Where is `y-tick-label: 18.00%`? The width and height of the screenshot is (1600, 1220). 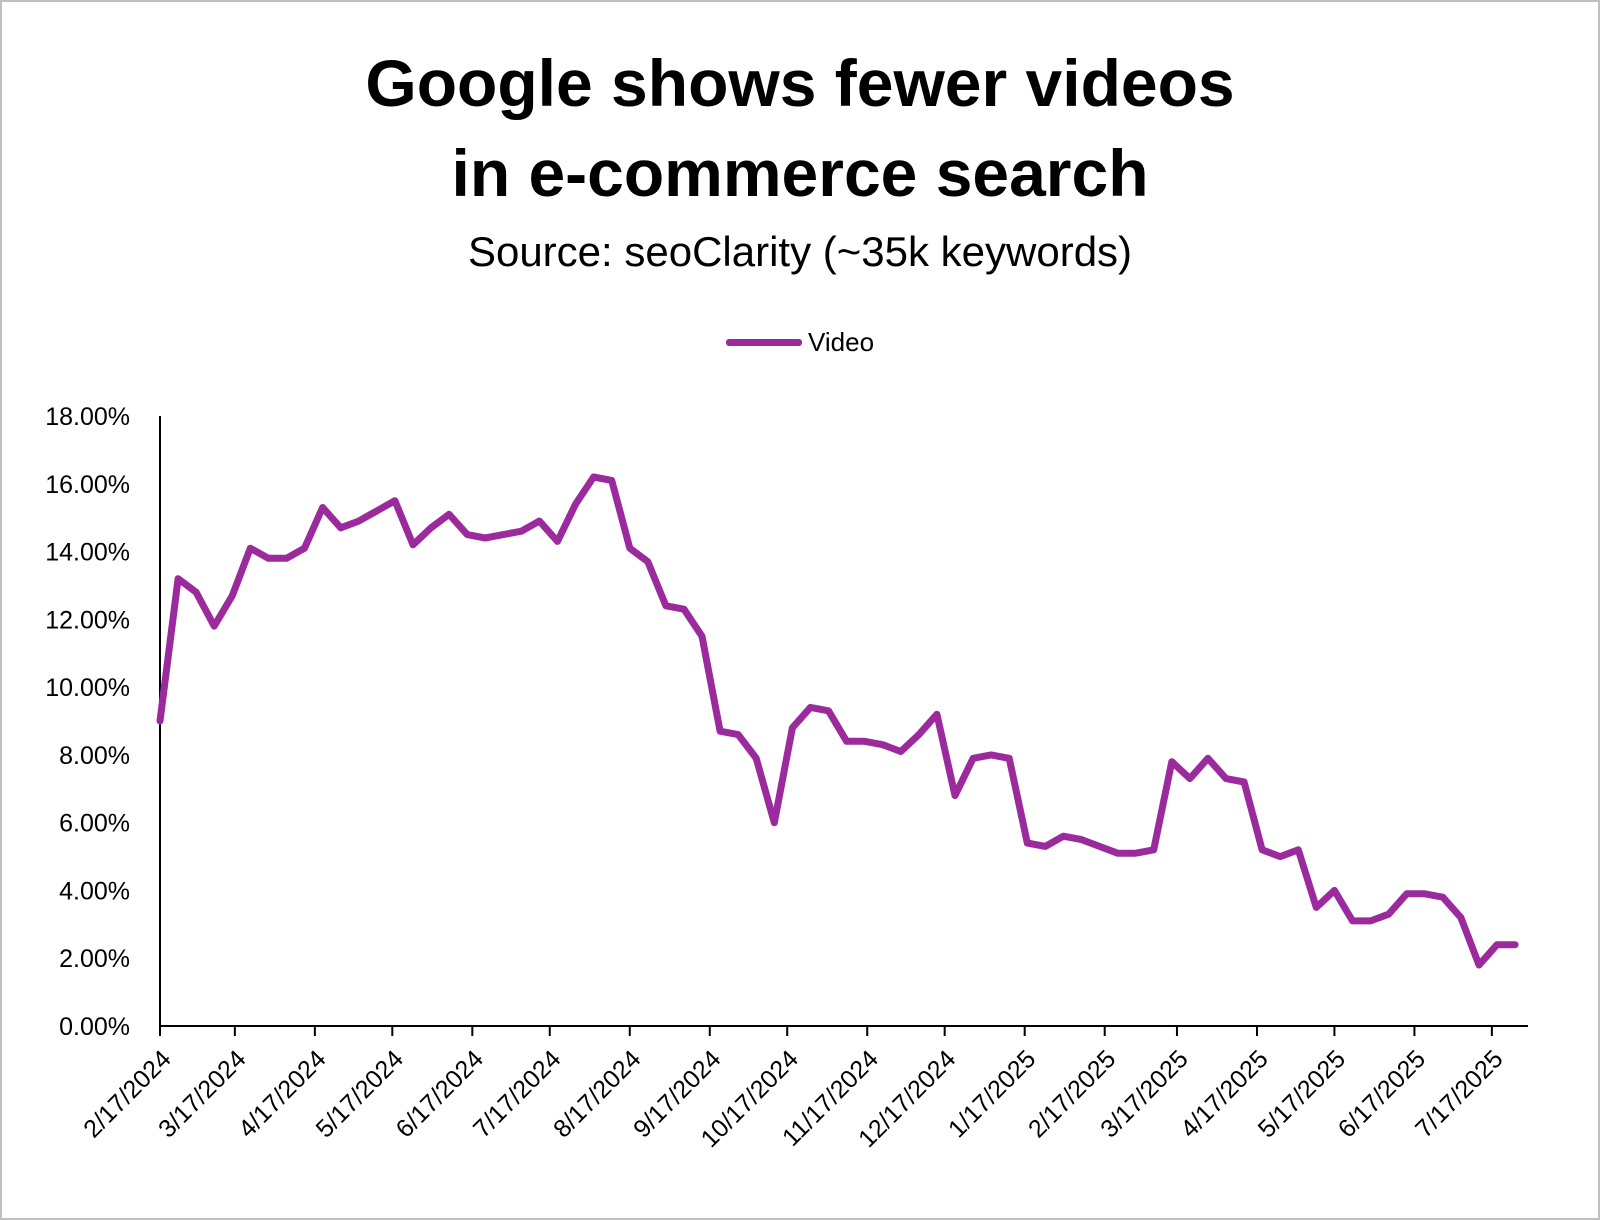 y-tick-label: 18.00% is located at coordinates (87, 417).